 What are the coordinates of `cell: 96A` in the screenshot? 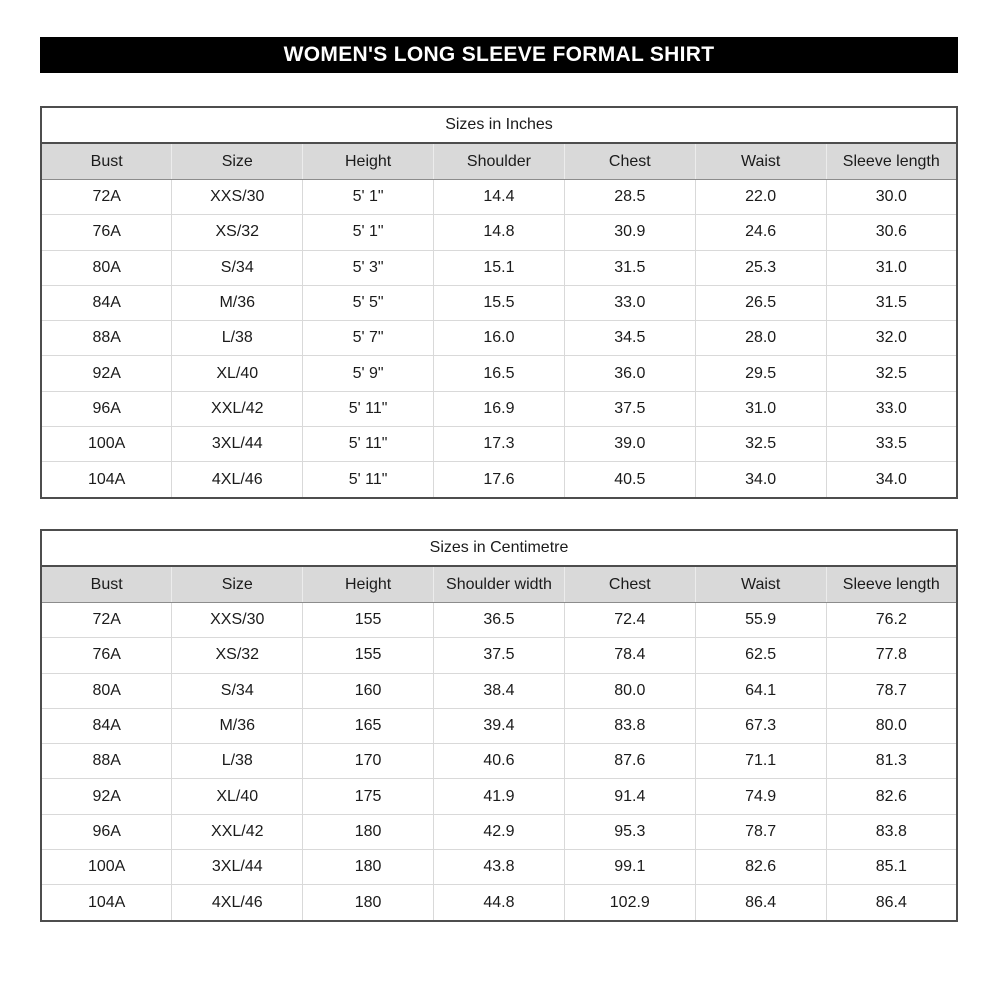 It's located at (106, 409).